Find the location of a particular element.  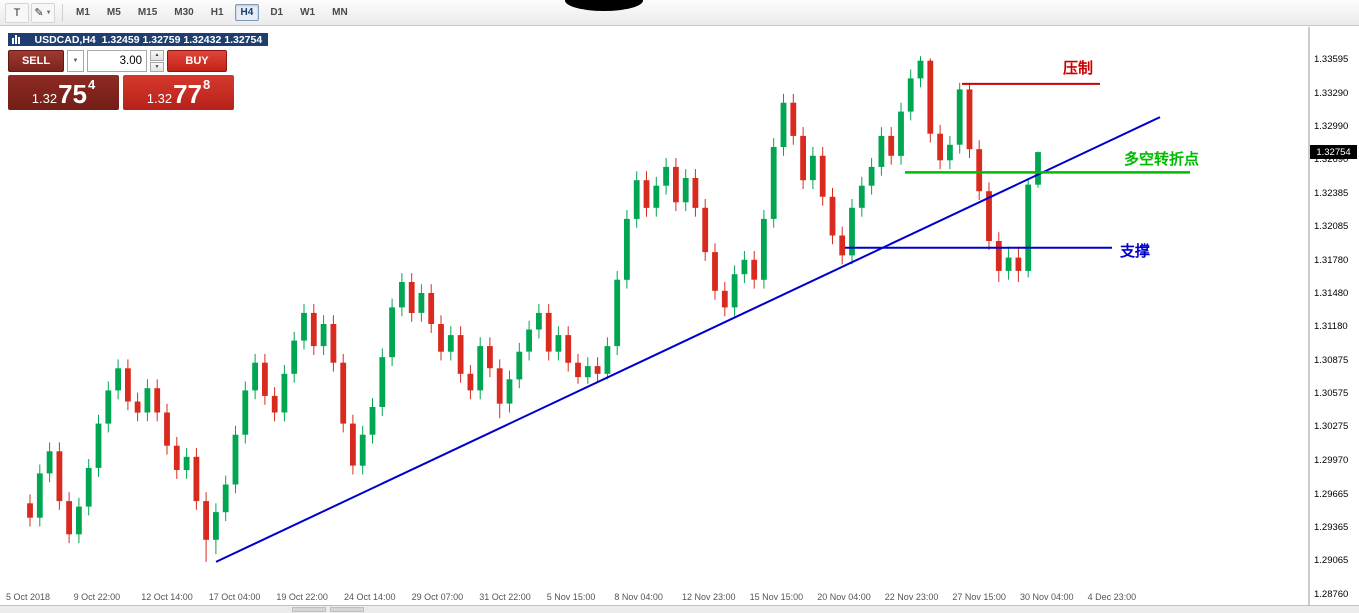

time-axis-label: 19 Oct 22:00 is located at coordinates (302, 597).